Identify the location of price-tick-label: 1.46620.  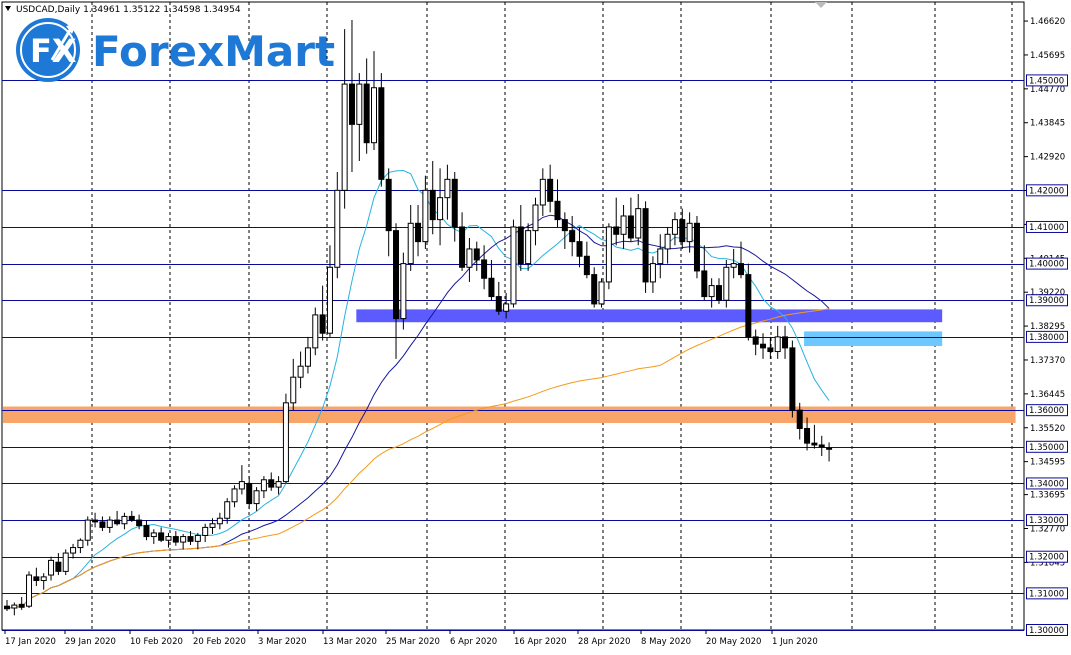
(1047, 22).